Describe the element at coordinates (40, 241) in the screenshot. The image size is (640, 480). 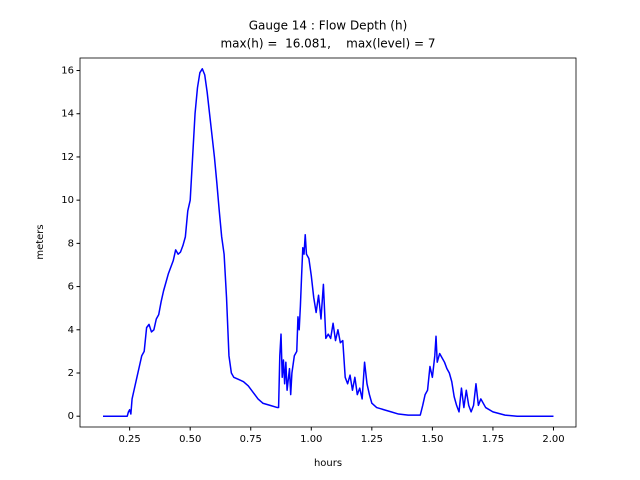
I see `y-axis-label: meters` at that location.